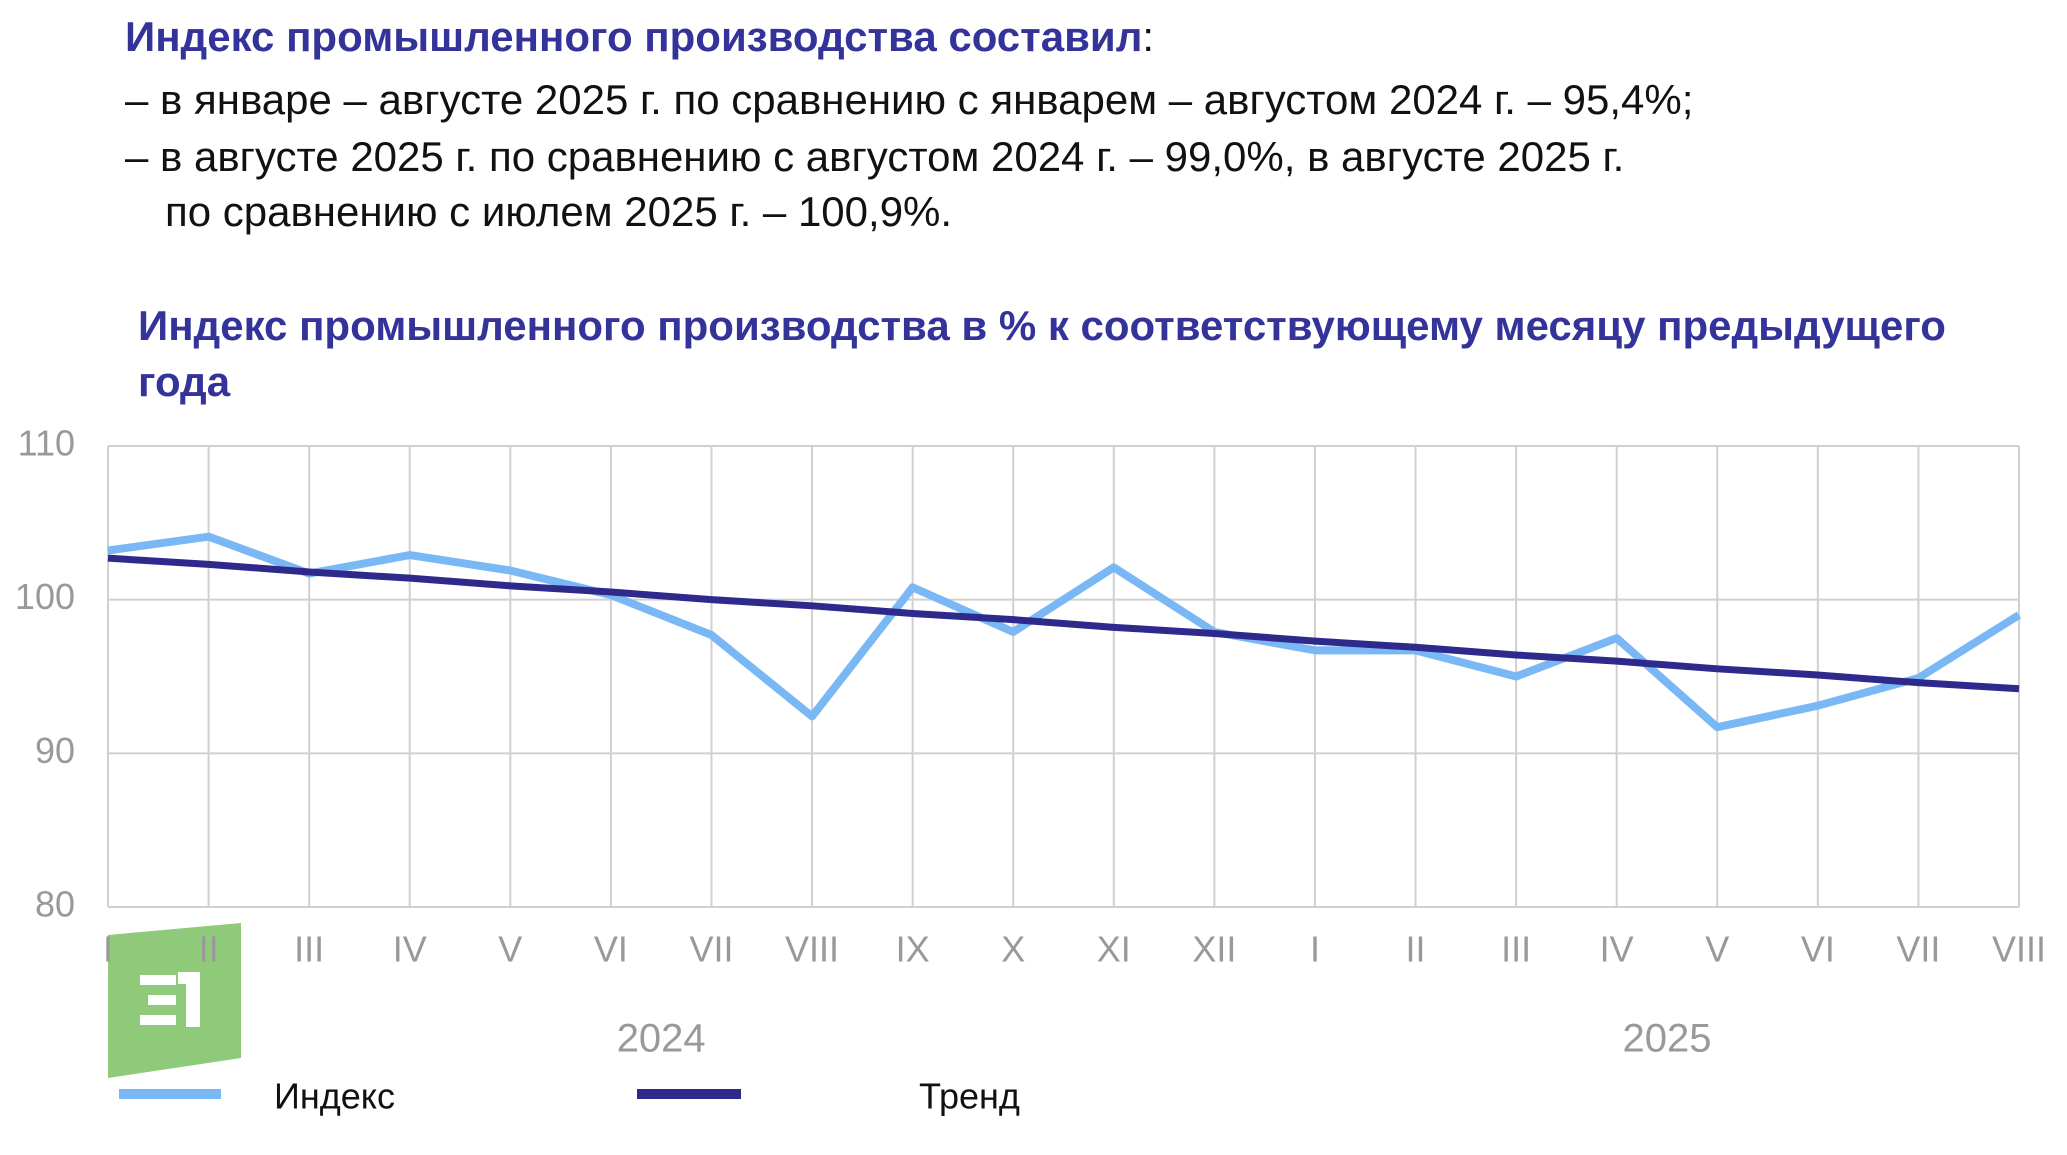 The image size is (2067, 1155). What do you see at coordinates (1148, 36) in the screenshot?
I see `header-title-suffix: :` at bounding box center [1148, 36].